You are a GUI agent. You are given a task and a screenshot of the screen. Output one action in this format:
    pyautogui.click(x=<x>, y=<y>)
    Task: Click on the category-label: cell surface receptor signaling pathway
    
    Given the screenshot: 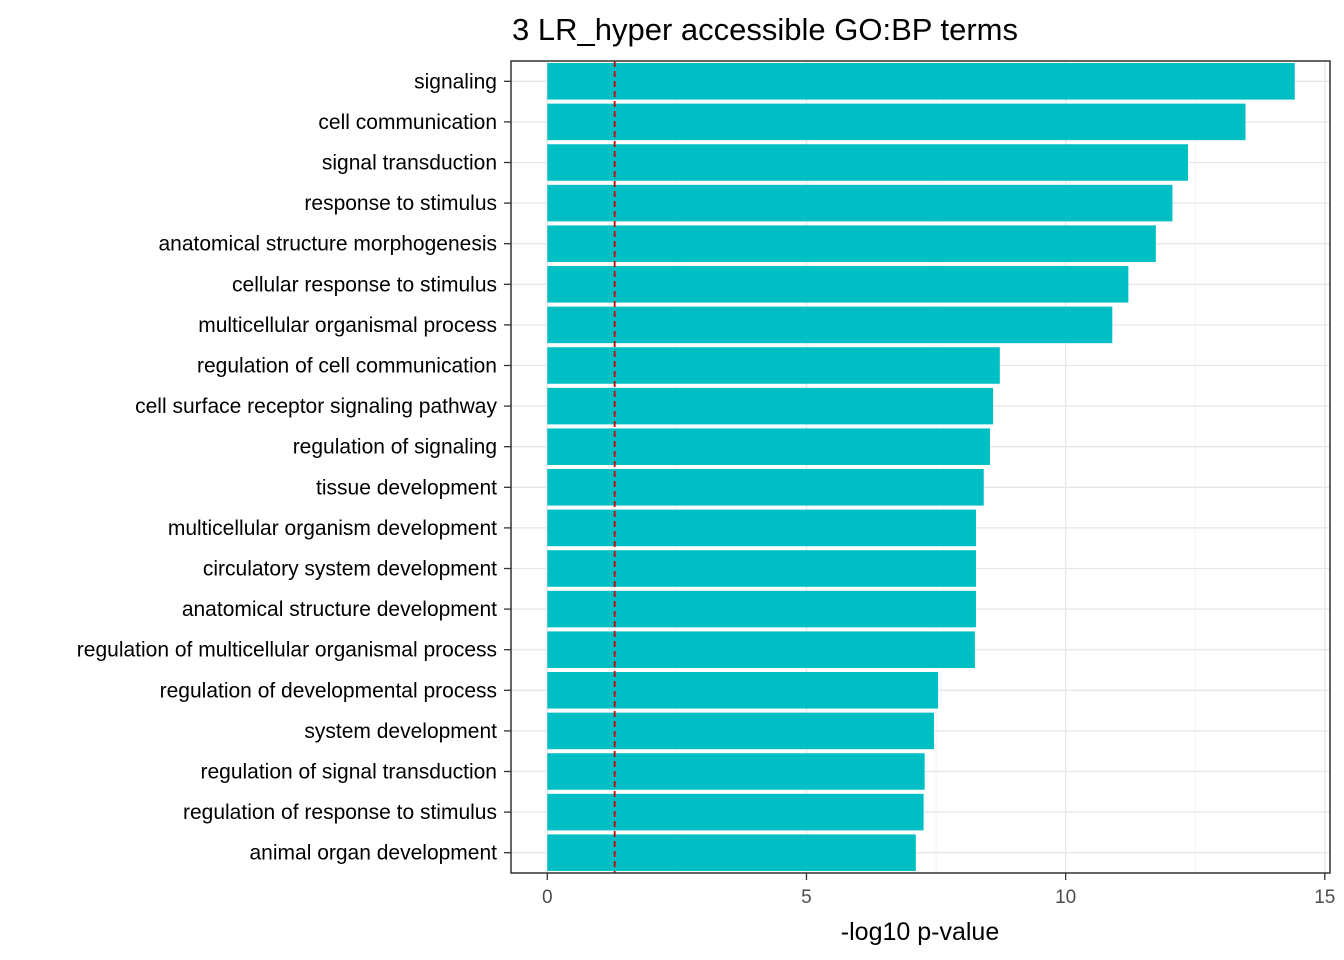 What is the action you would take?
    pyautogui.click(x=316, y=406)
    